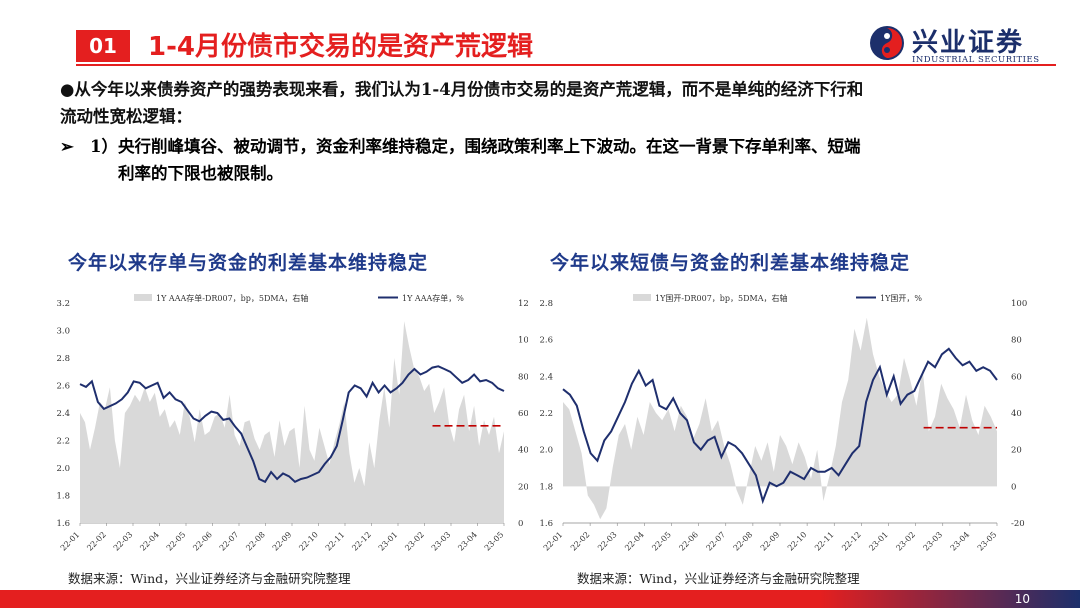 The height and width of the screenshot is (608, 1080). I want to click on company-logo: 兴业证券 INDUSTRIAL SECURITIES, so click(963, 44).